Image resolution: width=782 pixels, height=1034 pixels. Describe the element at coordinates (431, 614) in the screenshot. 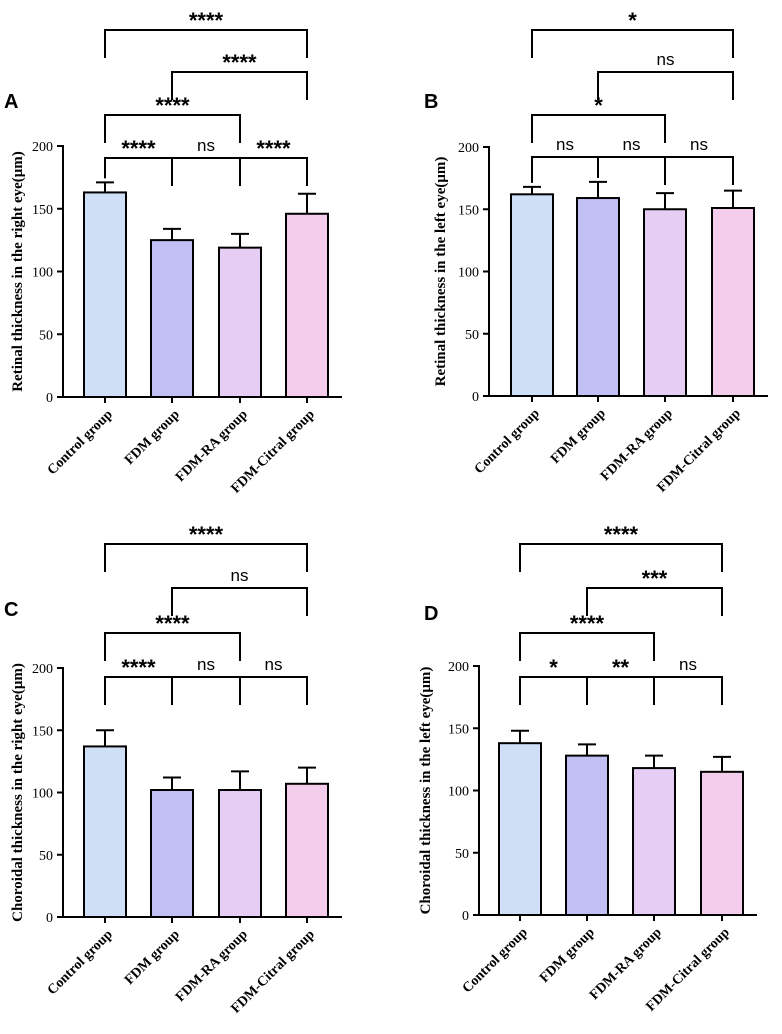

I see `panel-letter: D` at that location.